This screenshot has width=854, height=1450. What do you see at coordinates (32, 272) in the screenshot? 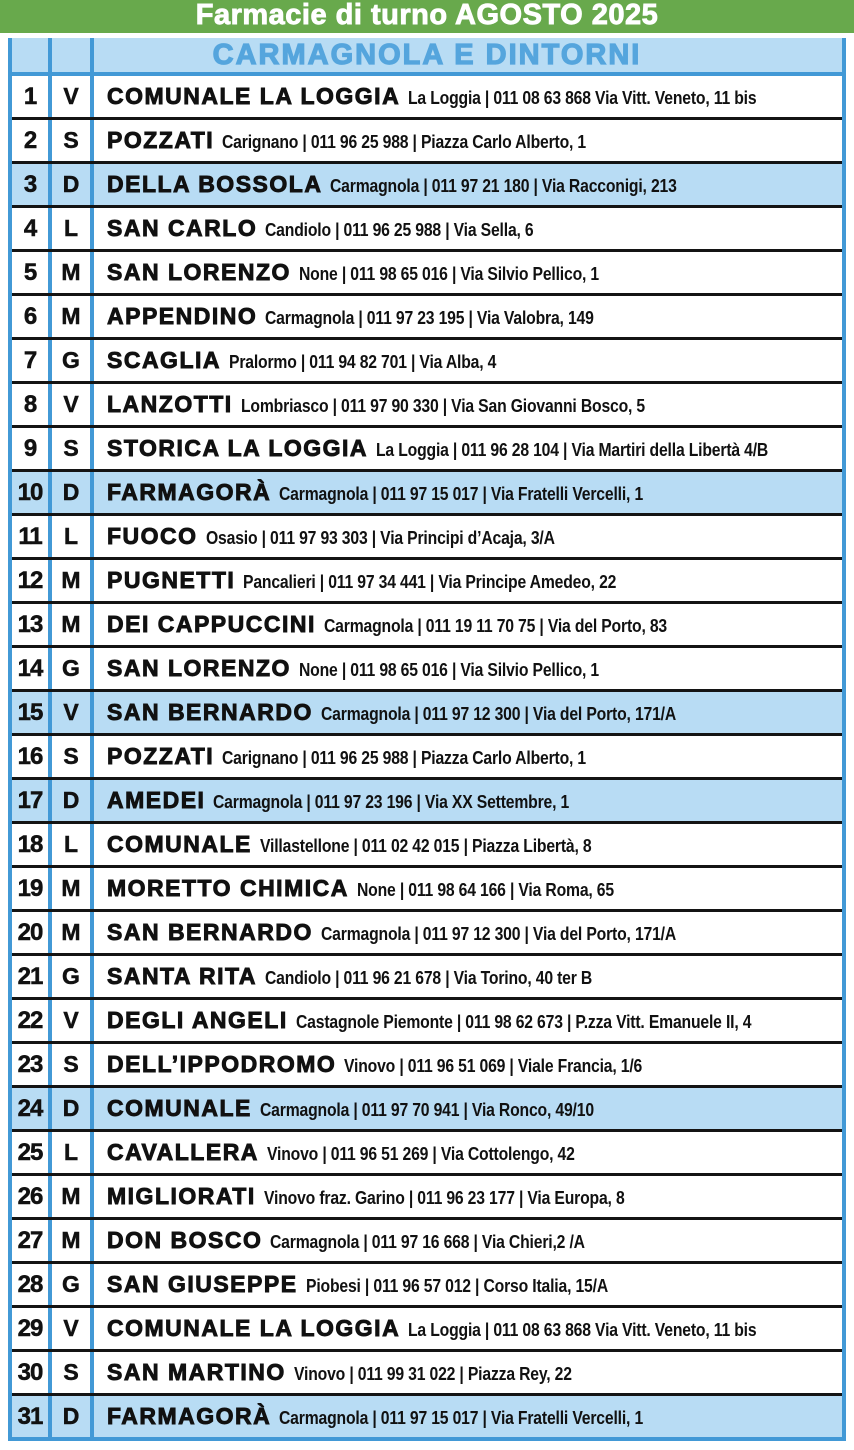
I see `day-number: 5` at bounding box center [32, 272].